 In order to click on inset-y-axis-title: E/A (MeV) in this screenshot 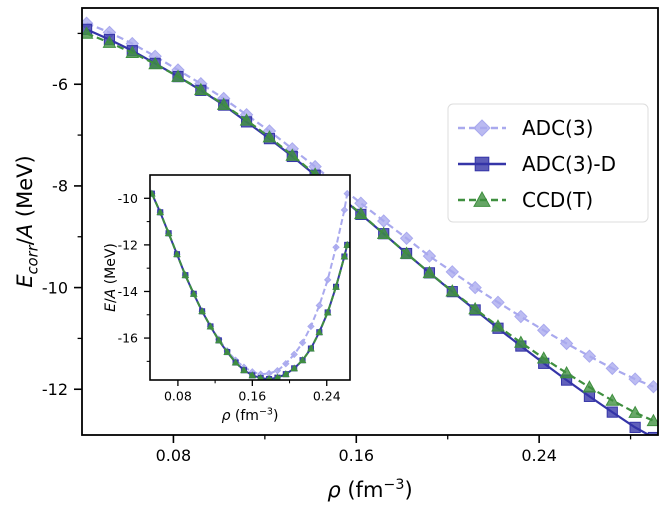, I will do `click(111, 277)`.